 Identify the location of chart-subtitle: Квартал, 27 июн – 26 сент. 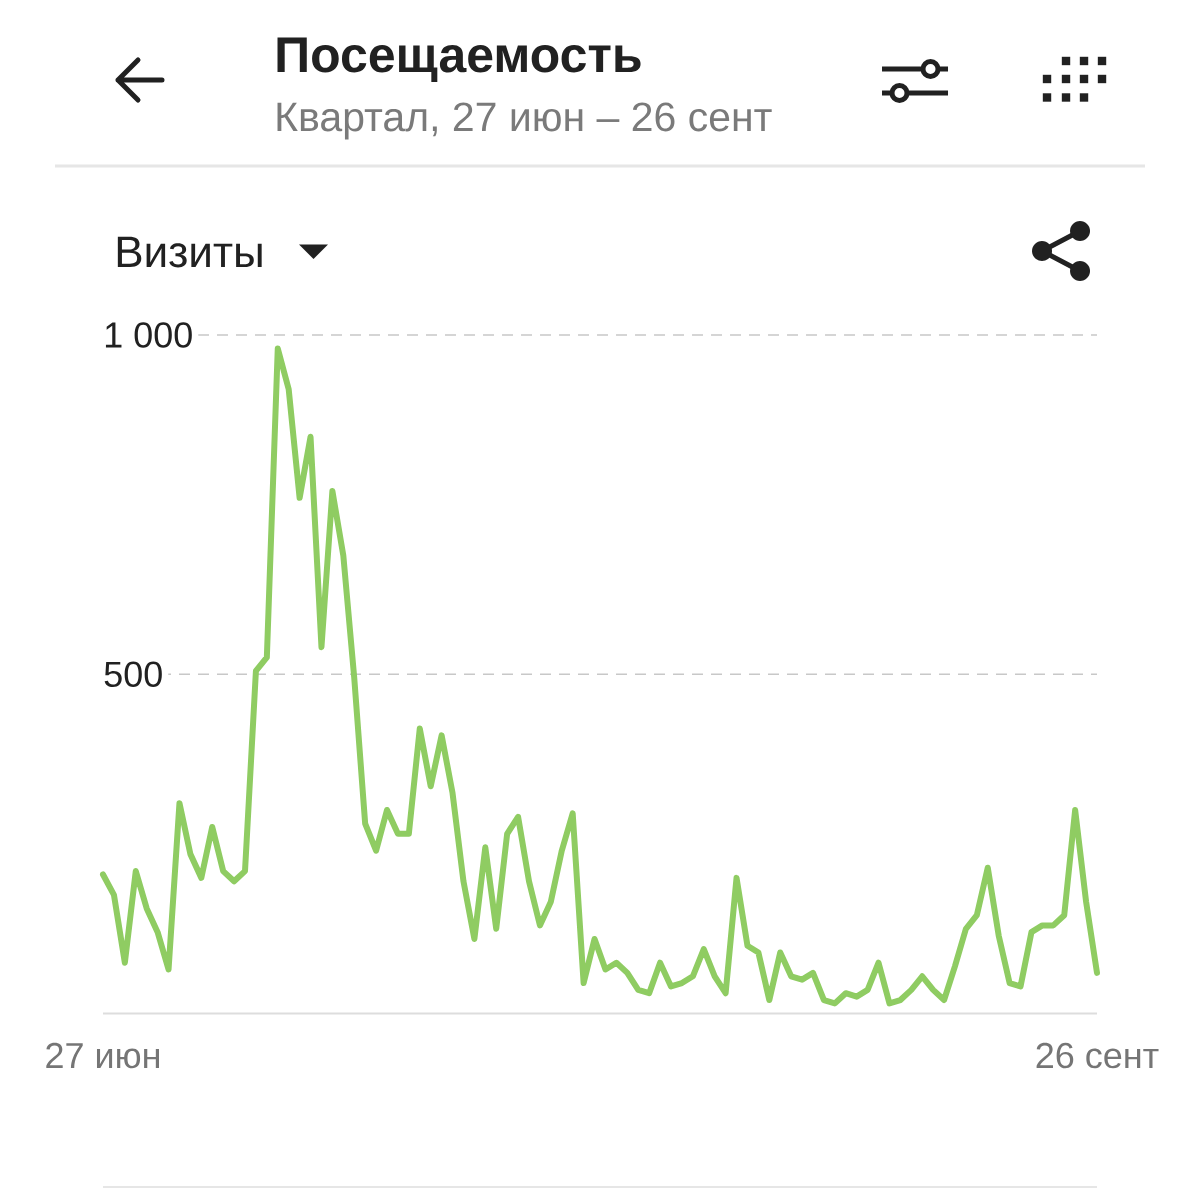
(524, 121).